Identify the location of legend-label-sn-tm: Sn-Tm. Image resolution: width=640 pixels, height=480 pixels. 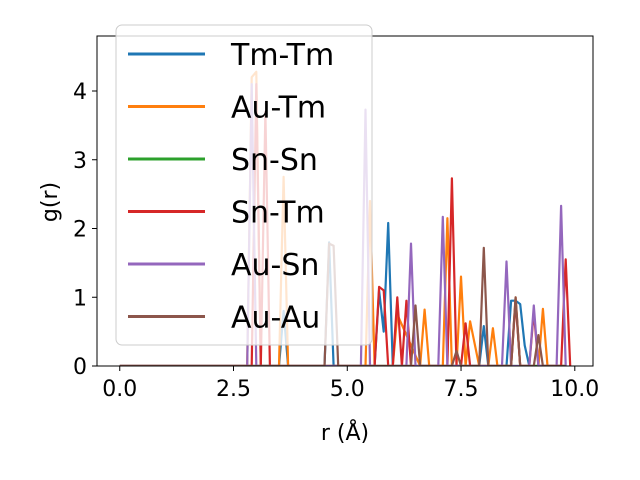
(278, 213).